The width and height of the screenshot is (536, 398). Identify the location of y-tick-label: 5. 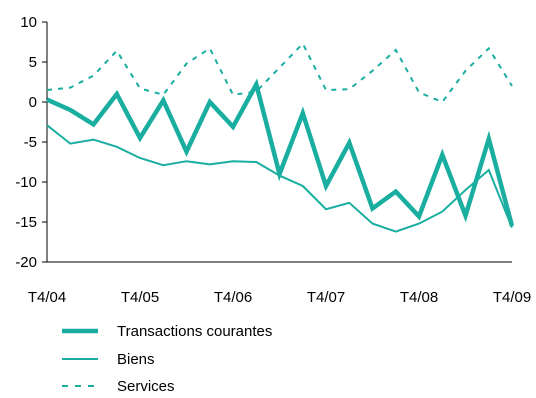
(33, 62).